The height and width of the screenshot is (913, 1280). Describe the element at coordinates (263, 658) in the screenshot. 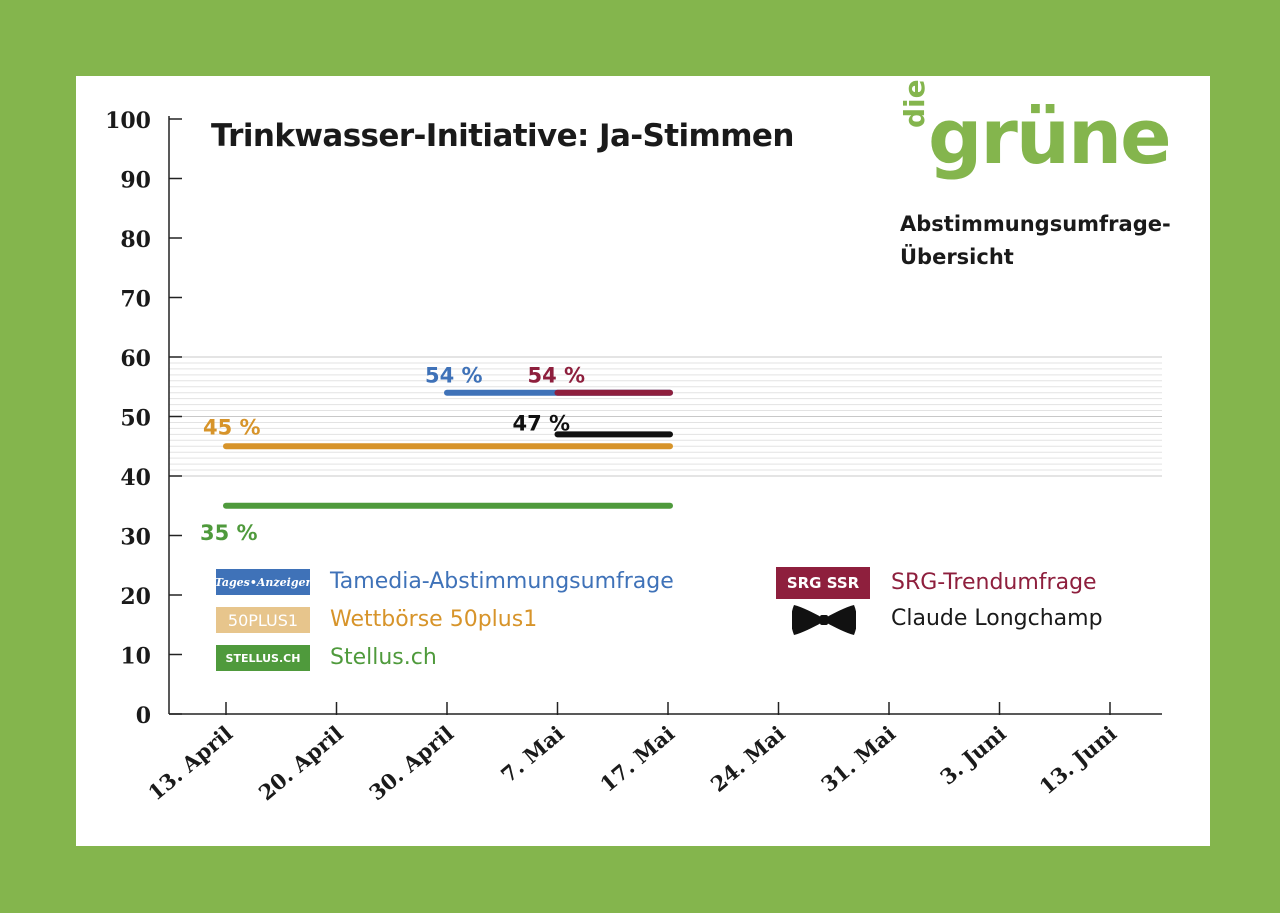

I see `stellus-badge: STELLUS.CH` at that location.